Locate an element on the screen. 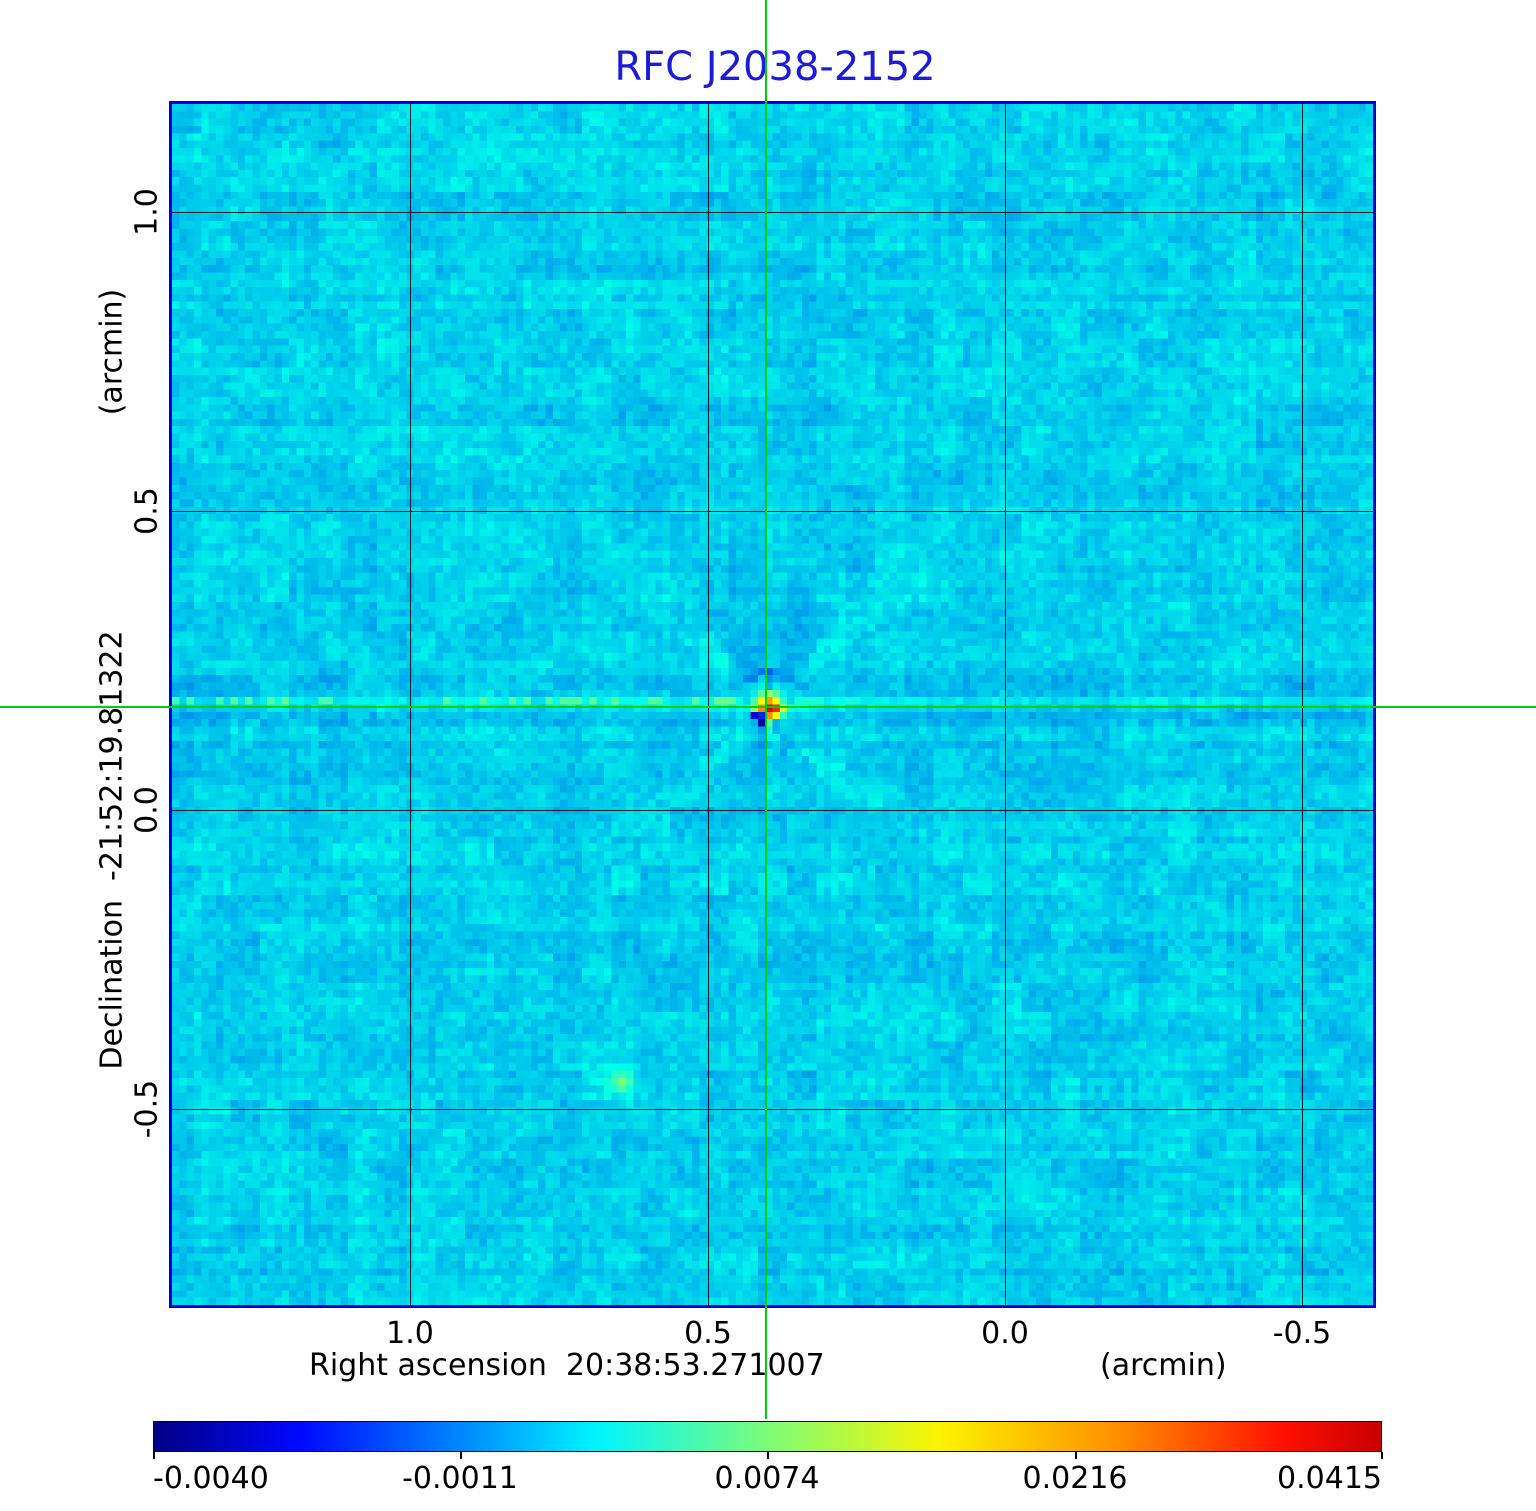  x-axis-title: Right ascension 20:38:53.271007 is located at coordinates (567, 1365).